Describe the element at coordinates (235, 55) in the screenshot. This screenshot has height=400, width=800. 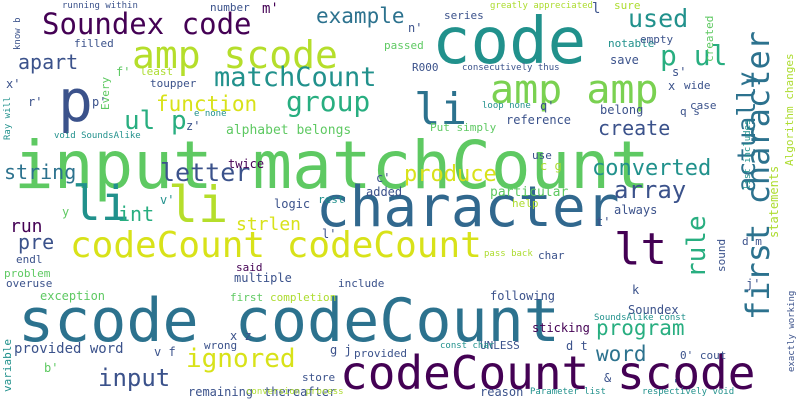
I see `word-amp-scode: amp scode` at that location.